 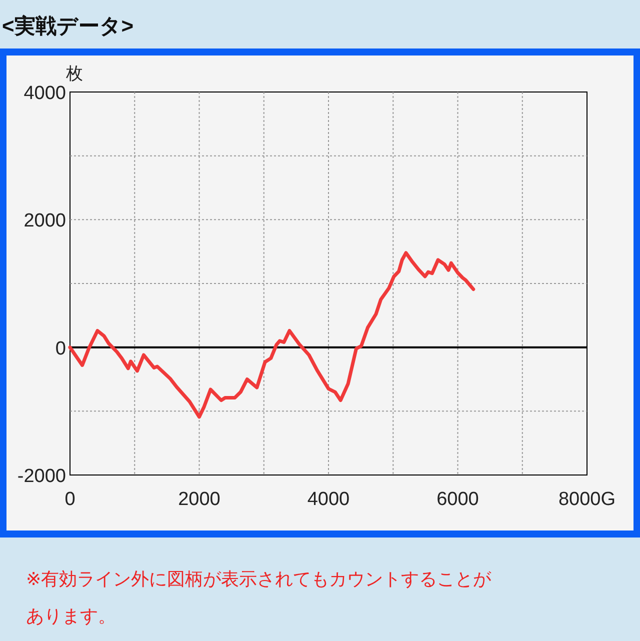 I want to click on x-tick-label: 4000, so click(x=328, y=499).